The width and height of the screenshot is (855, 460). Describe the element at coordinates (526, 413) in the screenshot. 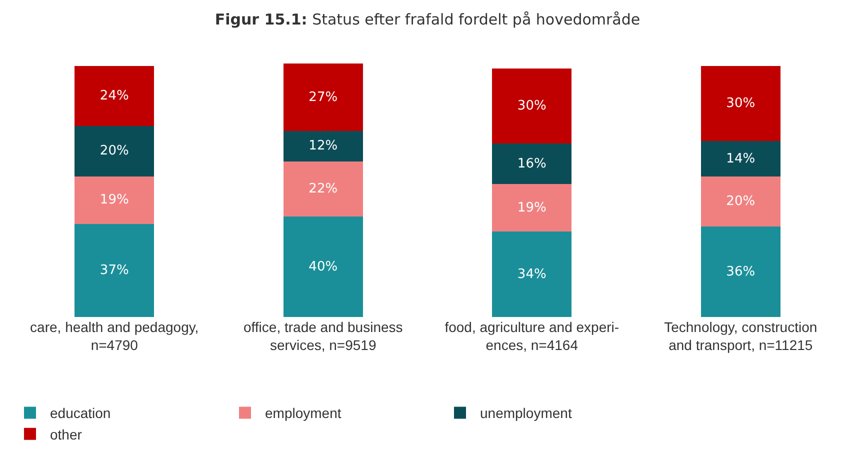

I see `legend-label: unemployment` at that location.